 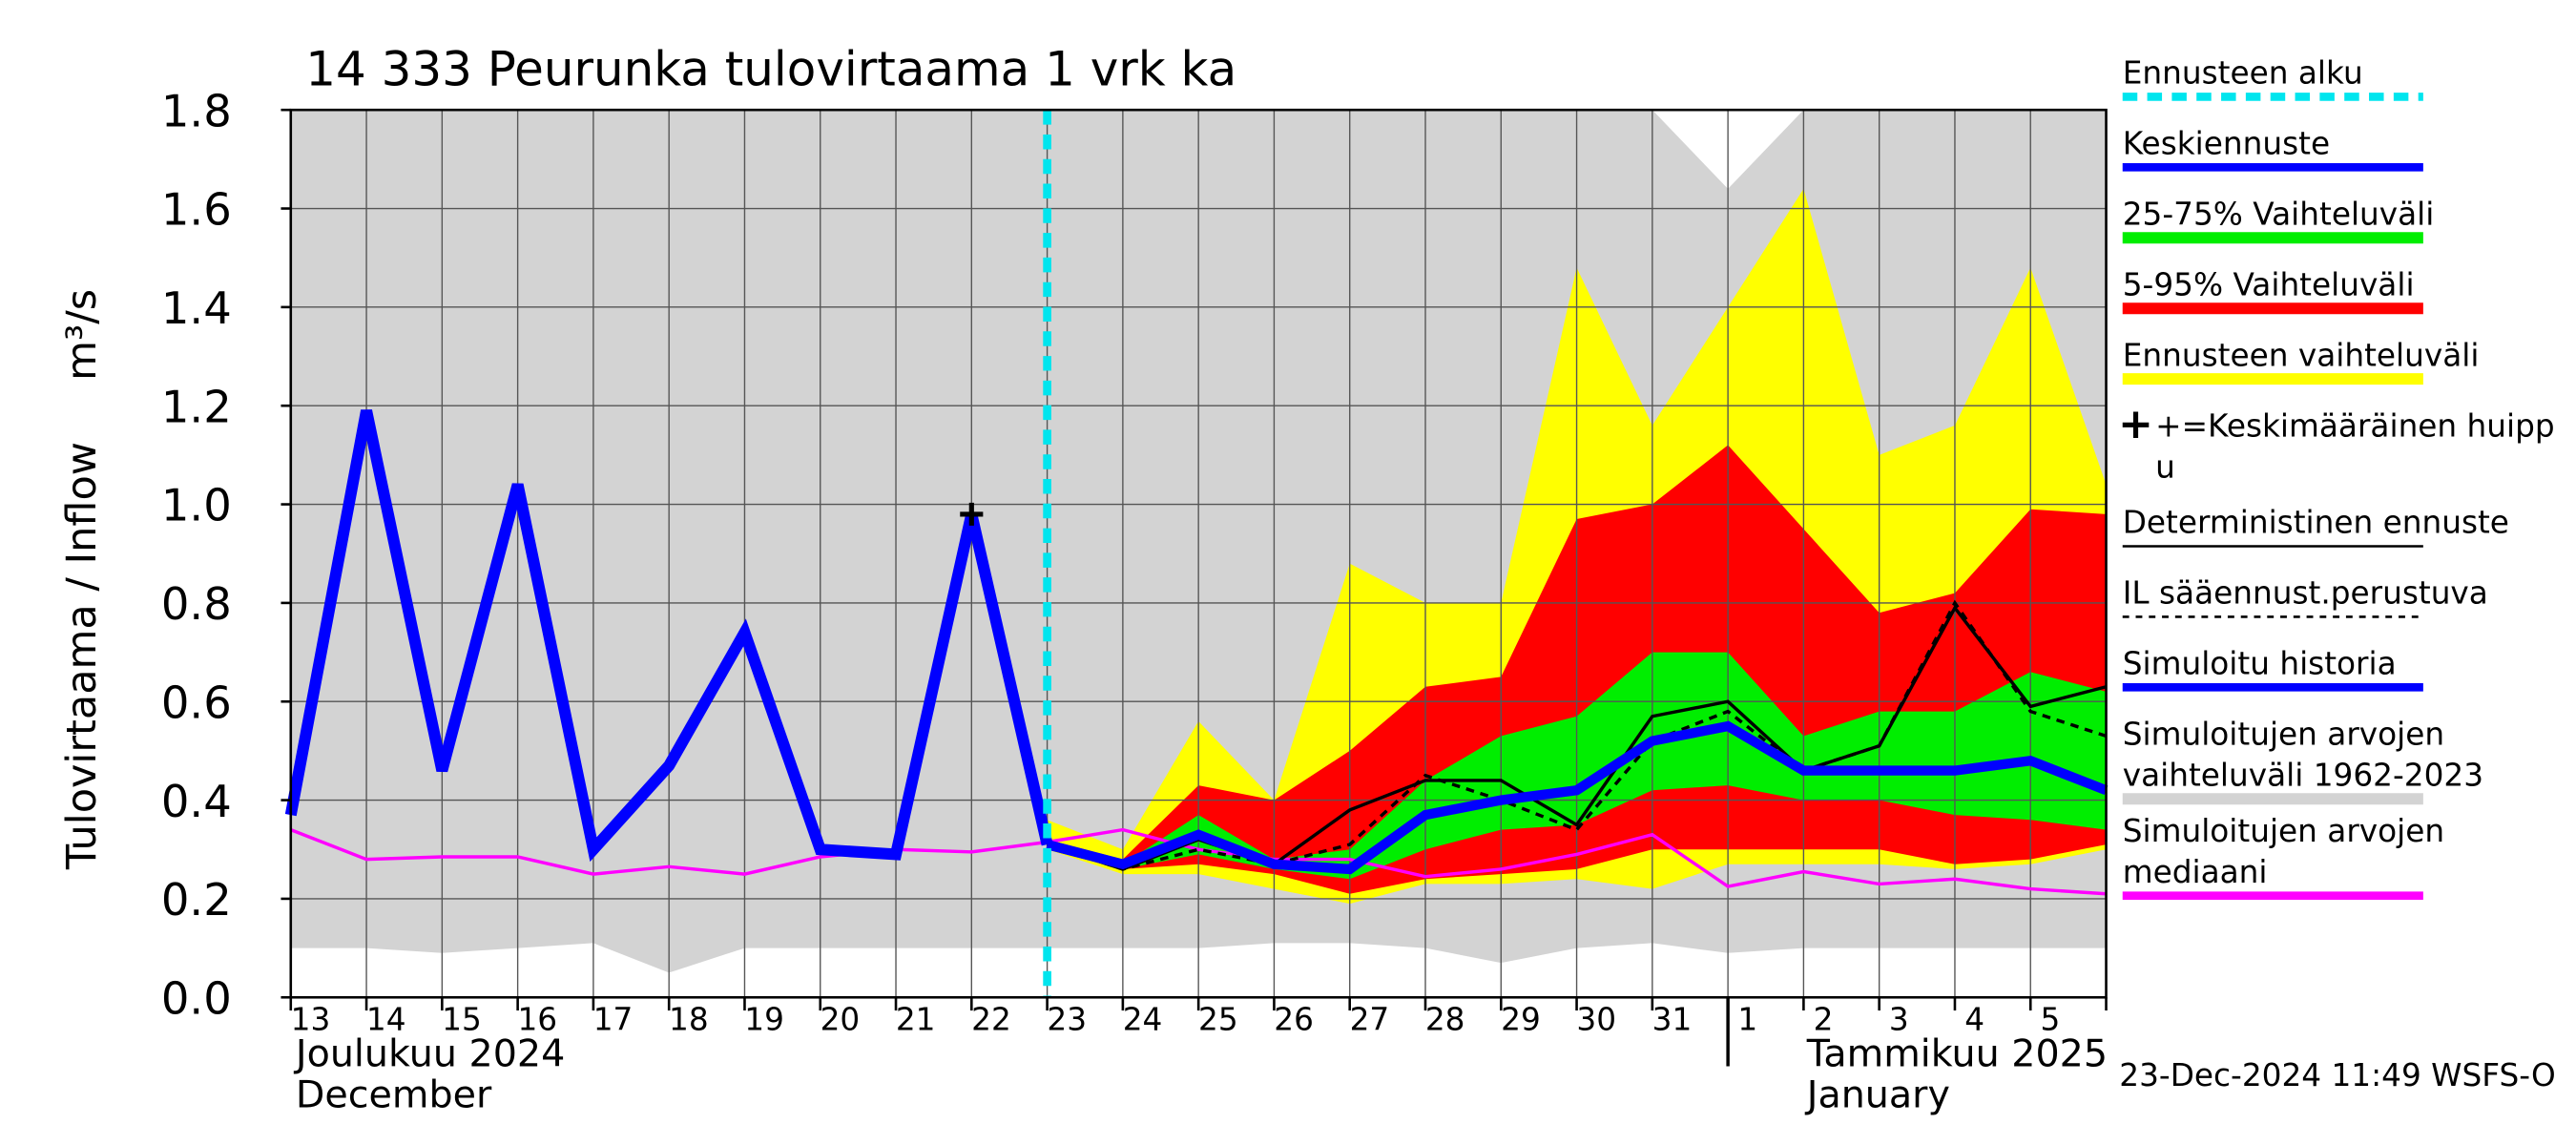 I want to click on y-tick-label: 1.2, so click(x=196, y=406).